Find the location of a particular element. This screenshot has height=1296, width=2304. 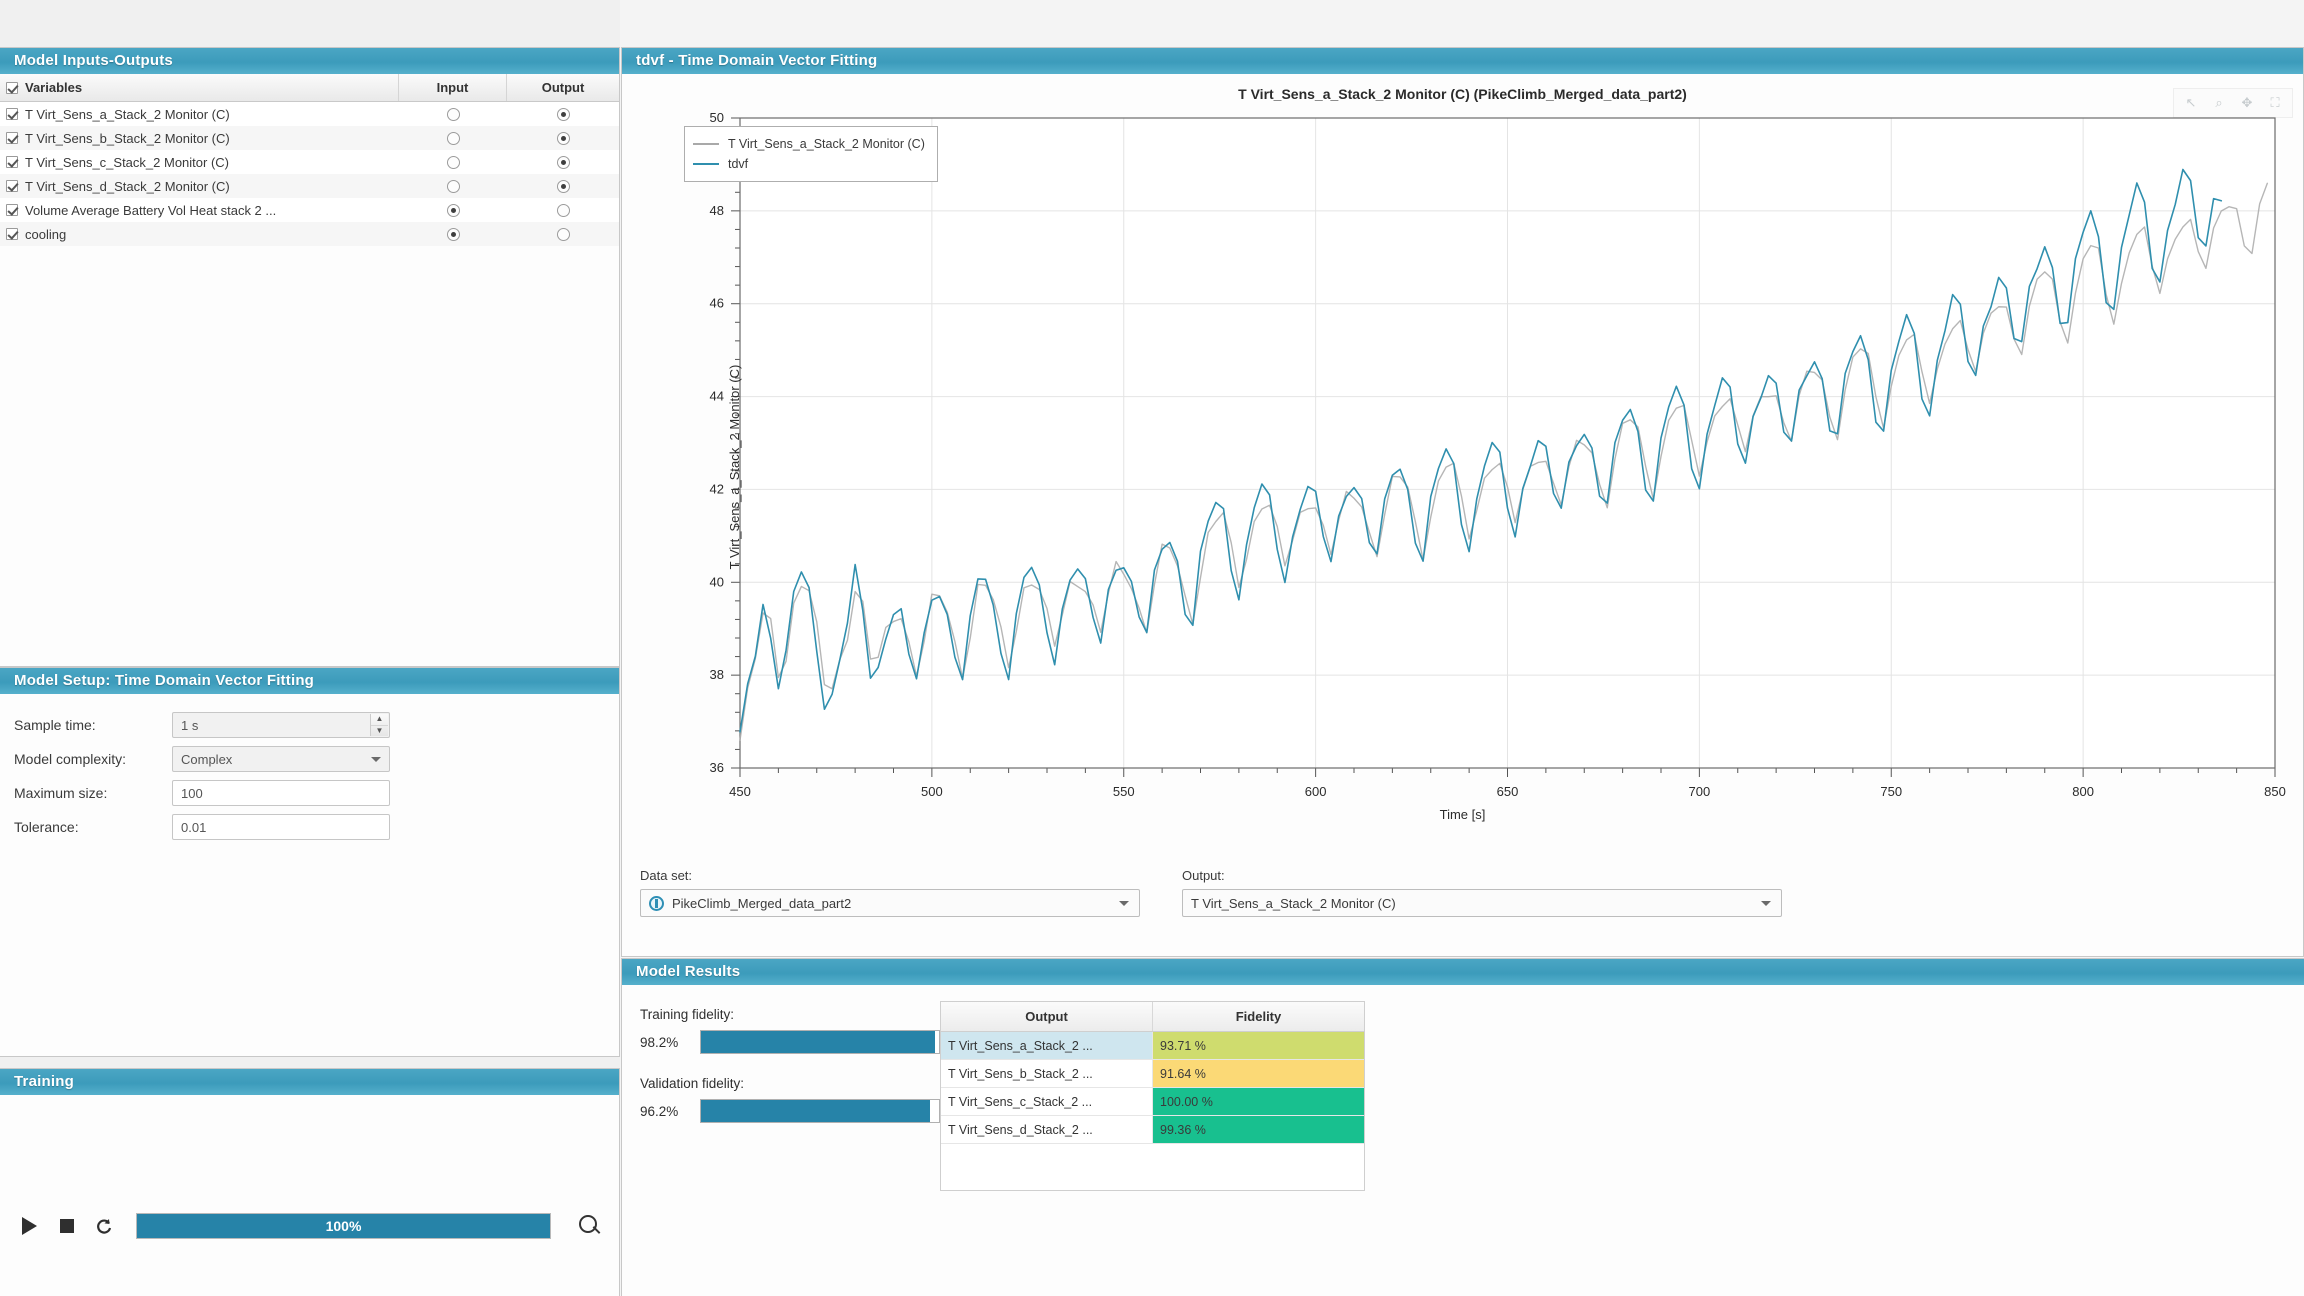

results-table-header: Output Fidelity is located at coordinates (1152, 1017).